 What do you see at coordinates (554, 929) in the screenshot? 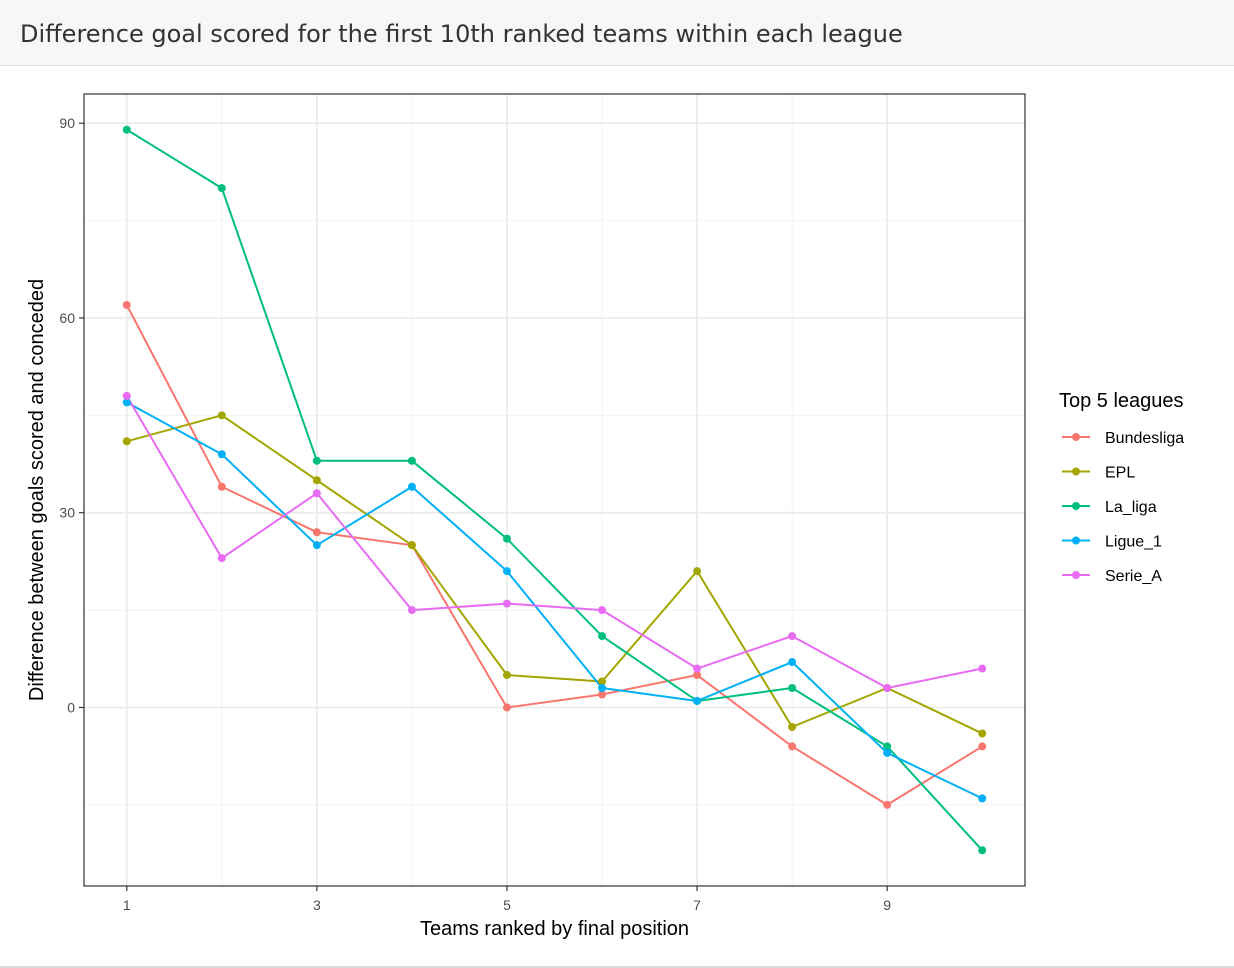
I see `x-axis-title: Teams ranked by final position` at bounding box center [554, 929].